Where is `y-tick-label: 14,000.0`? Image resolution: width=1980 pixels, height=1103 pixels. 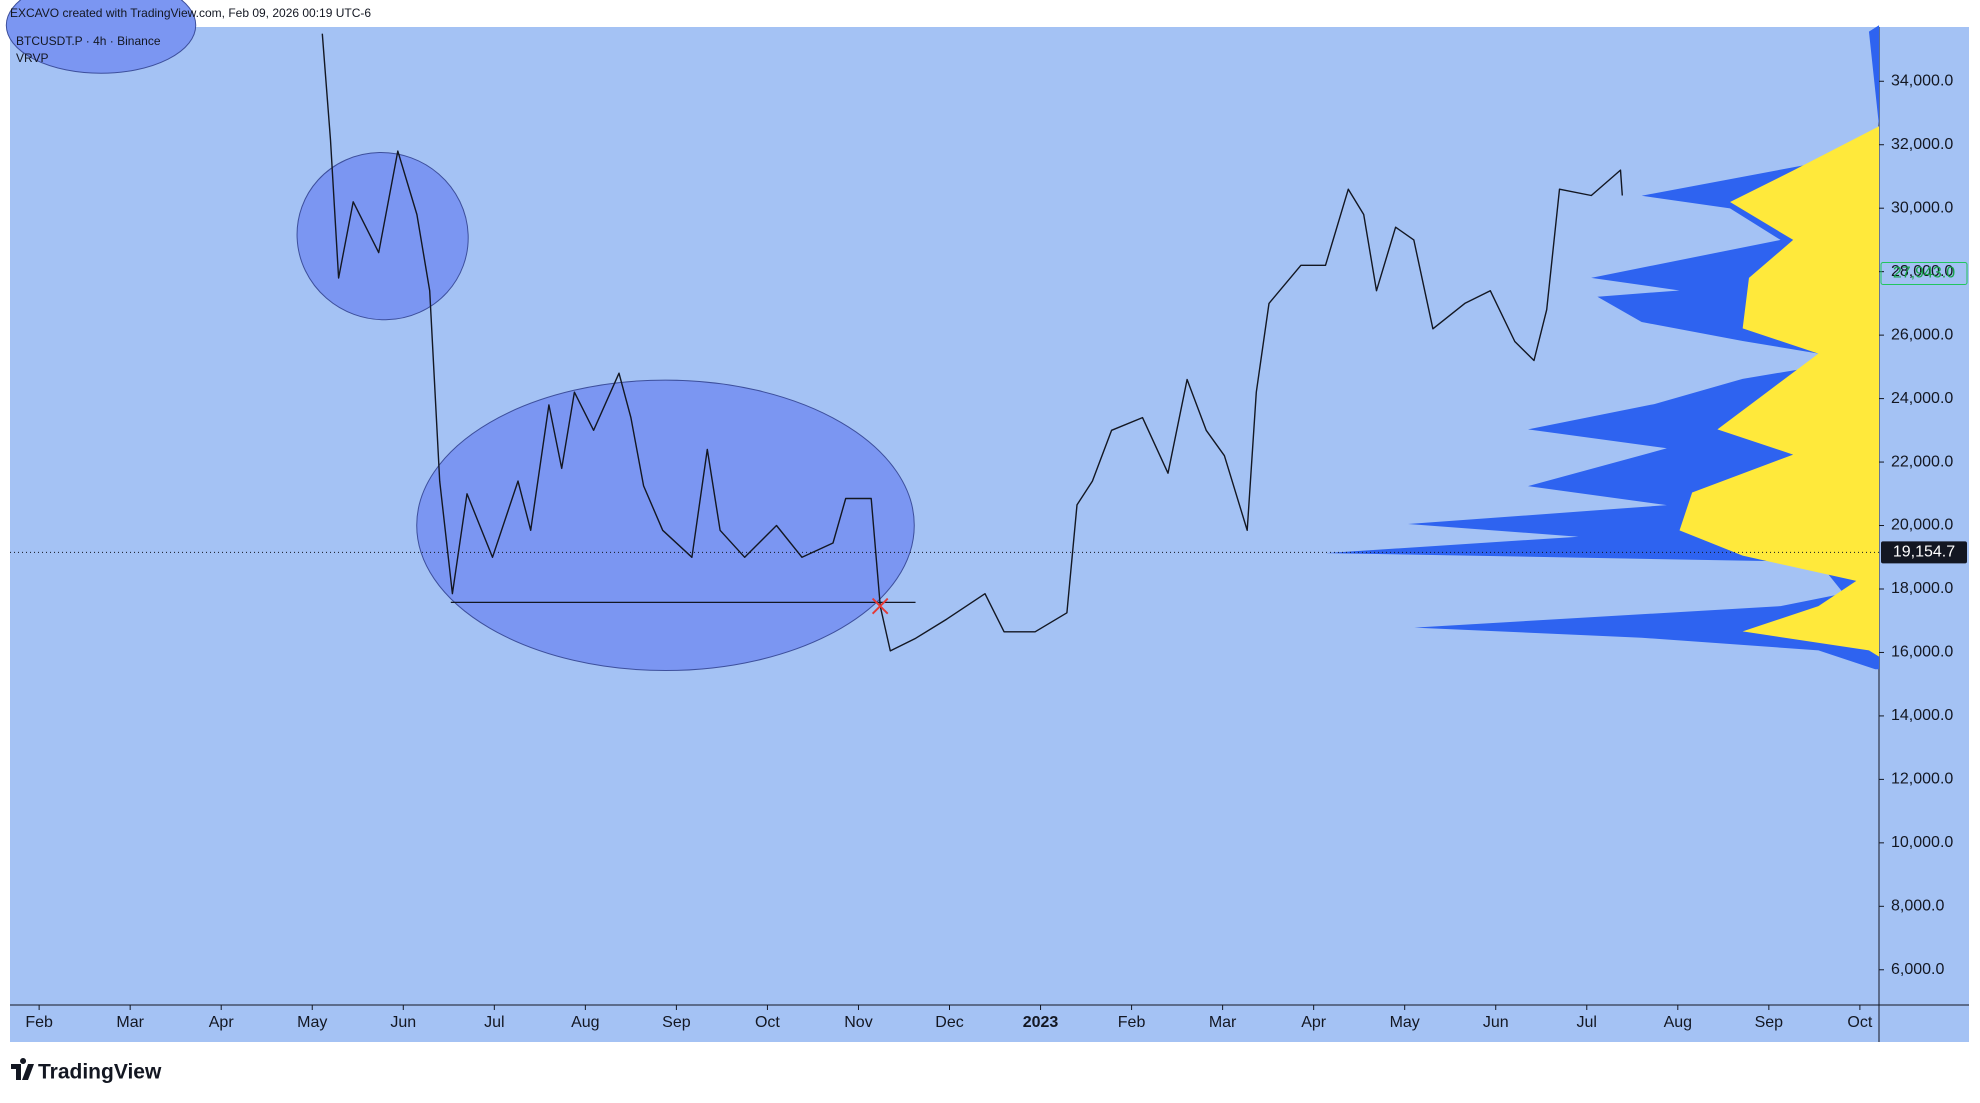
y-tick-label: 14,000.0 is located at coordinates (1922, 715).